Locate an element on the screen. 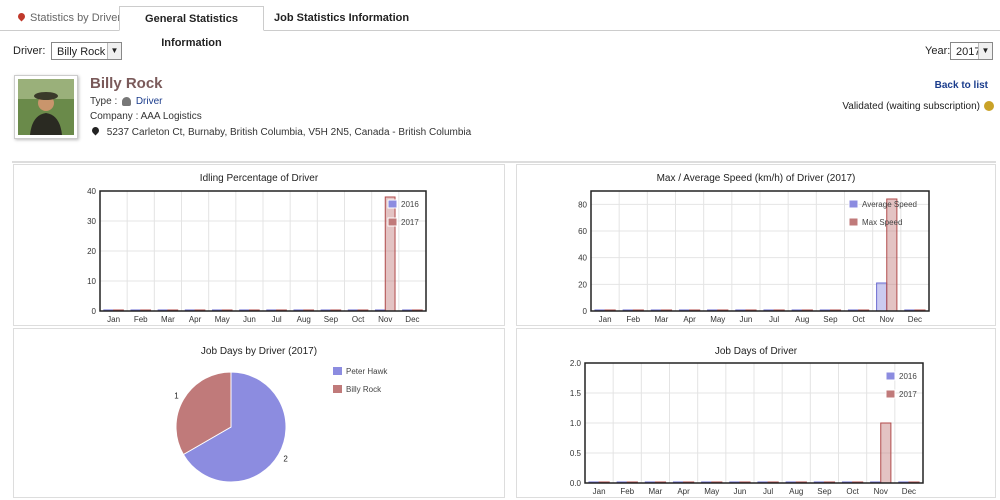 The width and height of the screenshot is (1000, 500). driver-photo is located at coordinates (46, 107).